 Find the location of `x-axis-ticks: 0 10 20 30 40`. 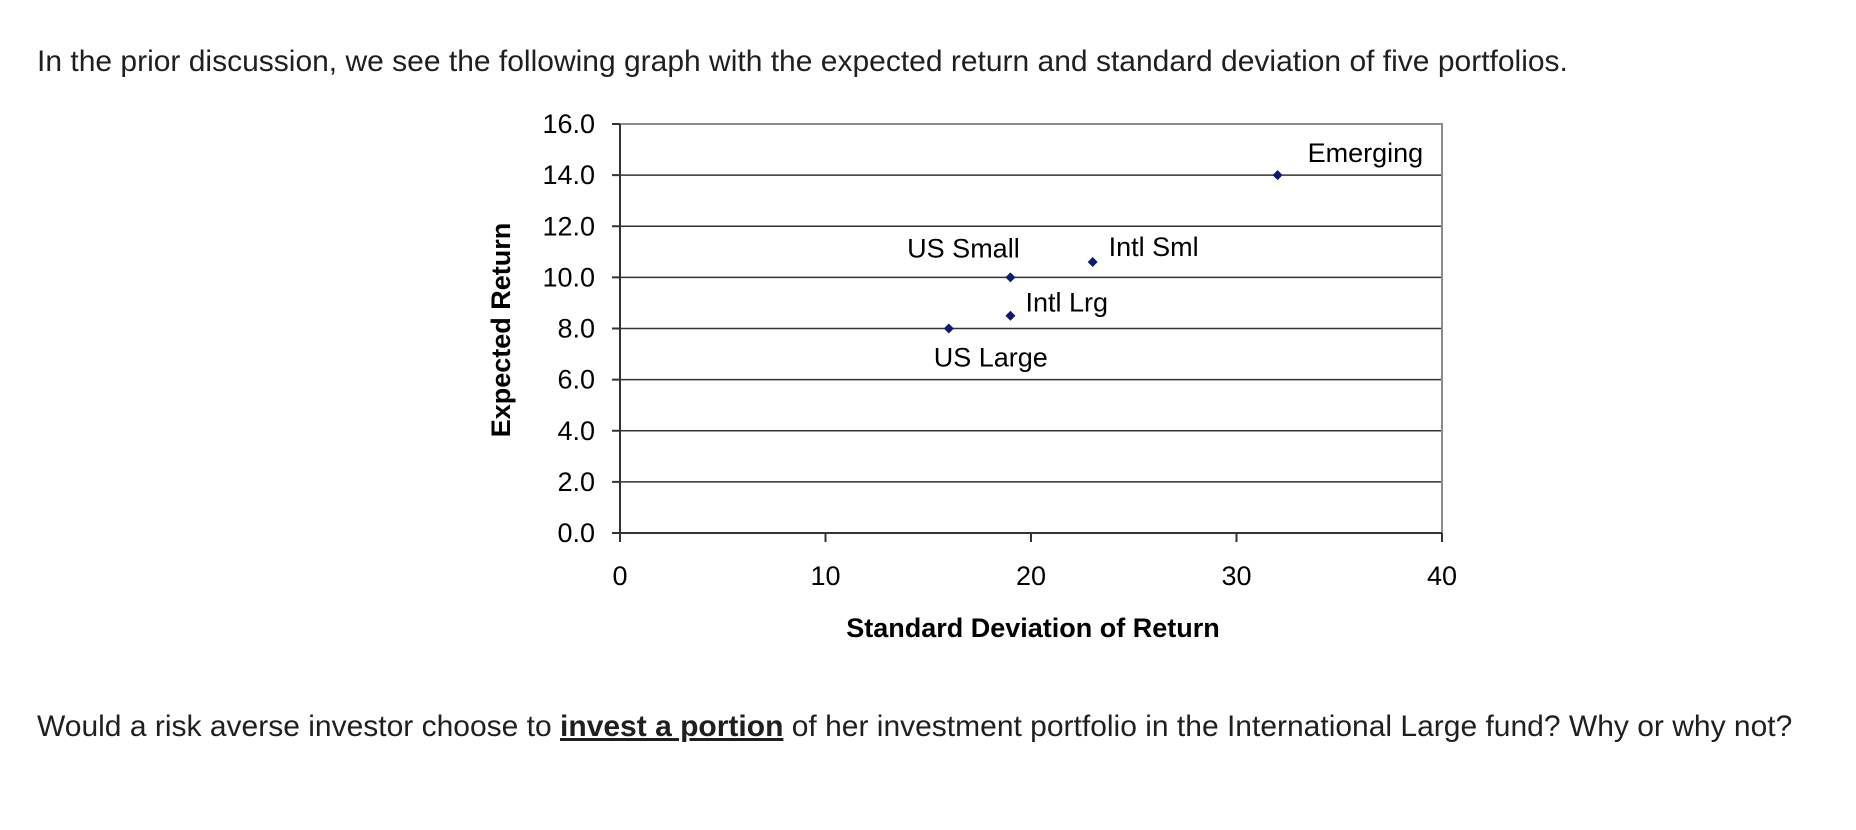

x-axis-ticks: 0 10 20 30 40 is located at coordinates (1034, 562).